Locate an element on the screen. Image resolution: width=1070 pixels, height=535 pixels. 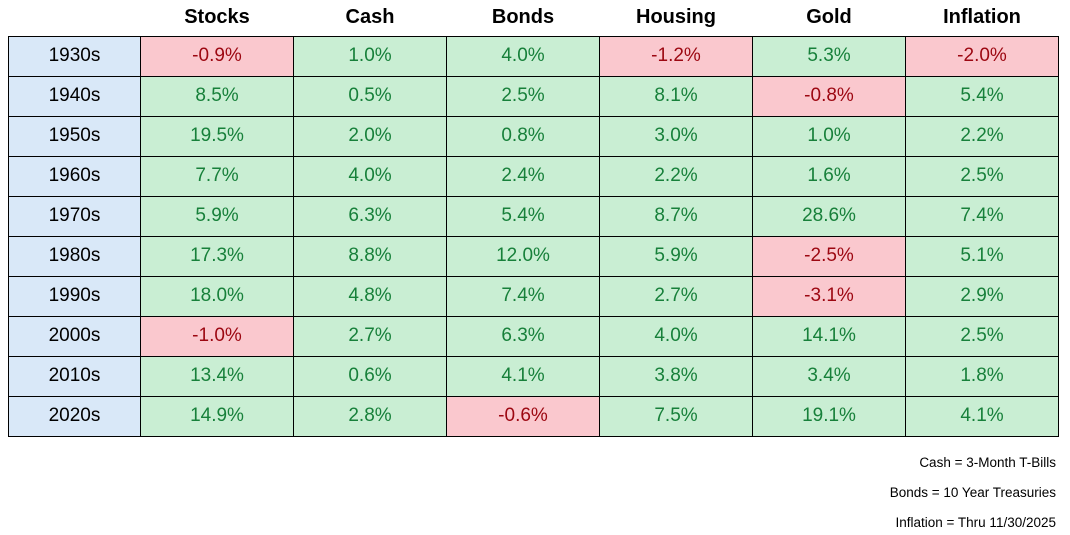
return-cell-cash-1930s: 1.0% is located at coordinates (370, 56).